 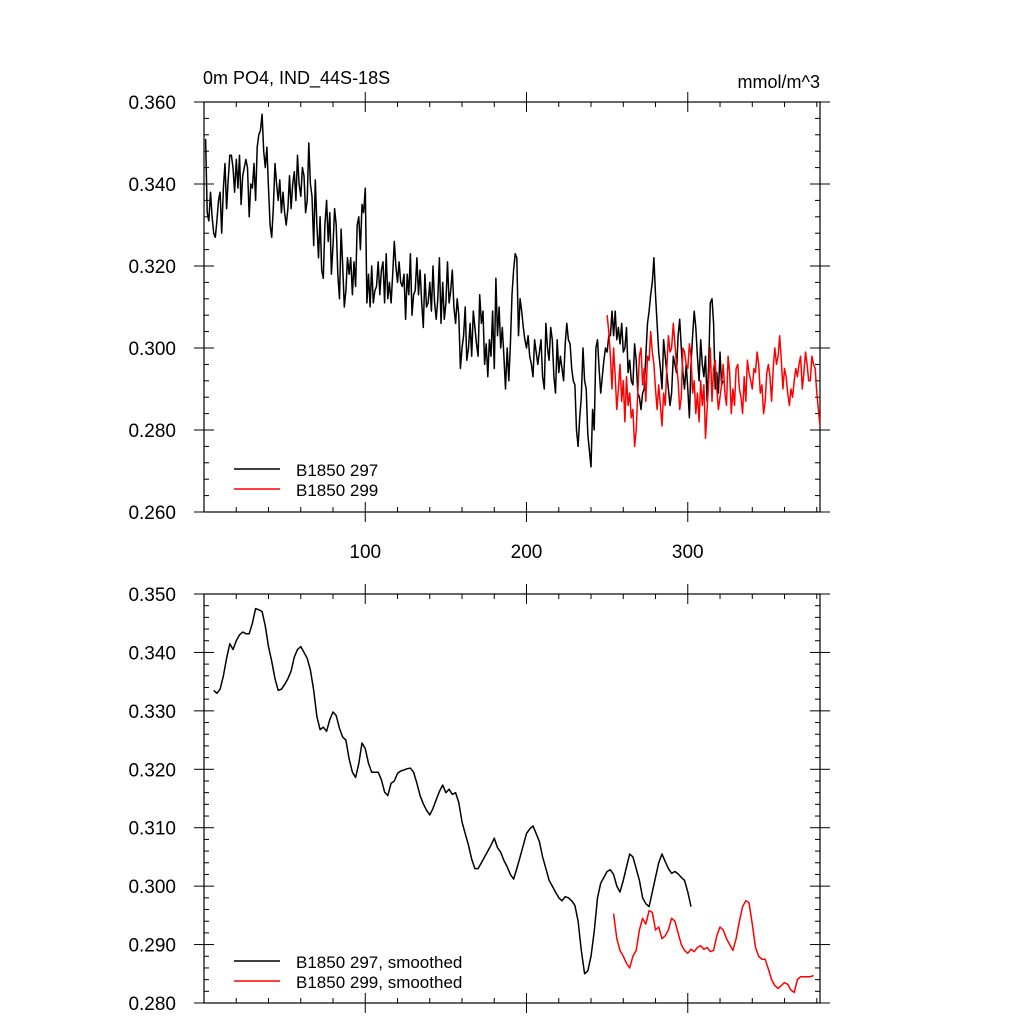 What do you see at coordinates (379, 982) in the screenshot?
I see `p2-legend-label-2: B1850 299, smoothed` at bounding box center [379, 982].